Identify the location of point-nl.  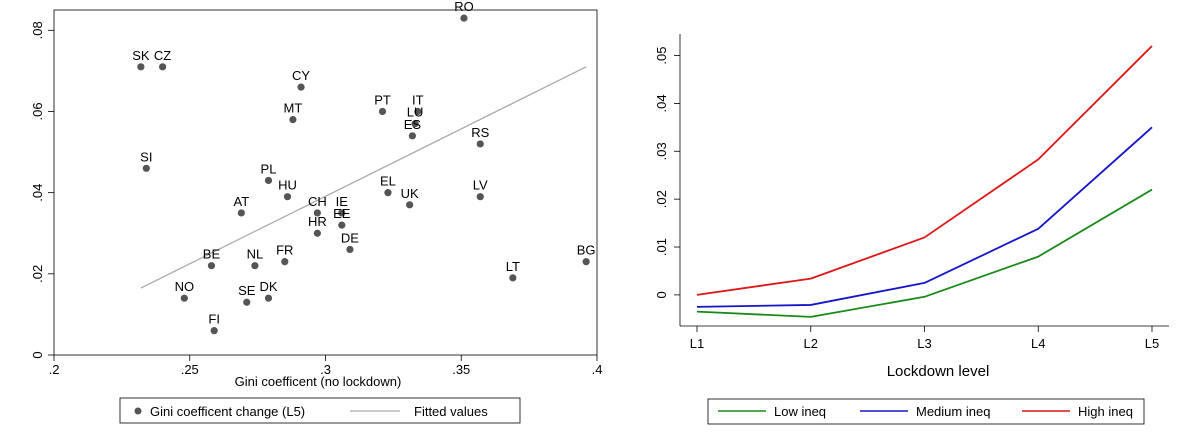
(255, 266).